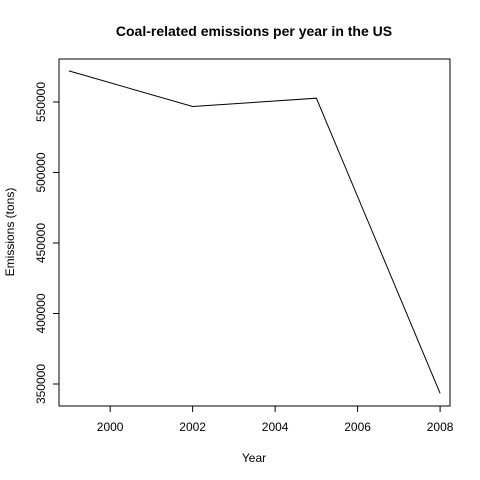 This screenshot has height=480, width=480. Describe the element at coordinates (41, 172) in the screenshot. I see `y-tick-label: 500000` at that location.